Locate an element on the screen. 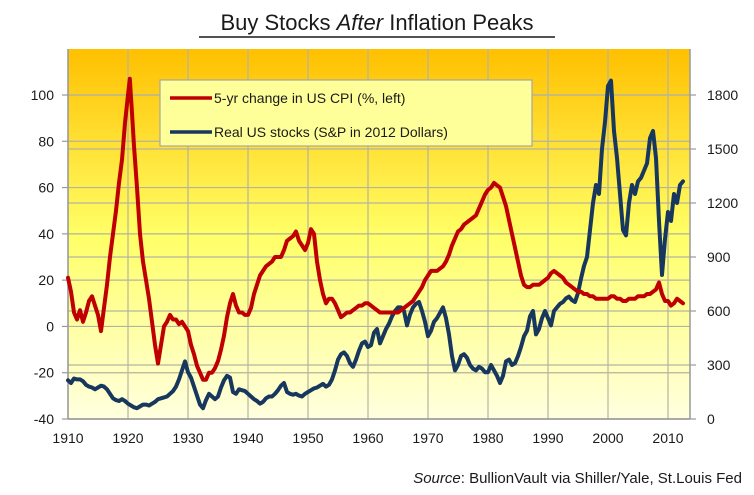  title-part-3: Inflation Peaks is located at coordinates (458, 22).